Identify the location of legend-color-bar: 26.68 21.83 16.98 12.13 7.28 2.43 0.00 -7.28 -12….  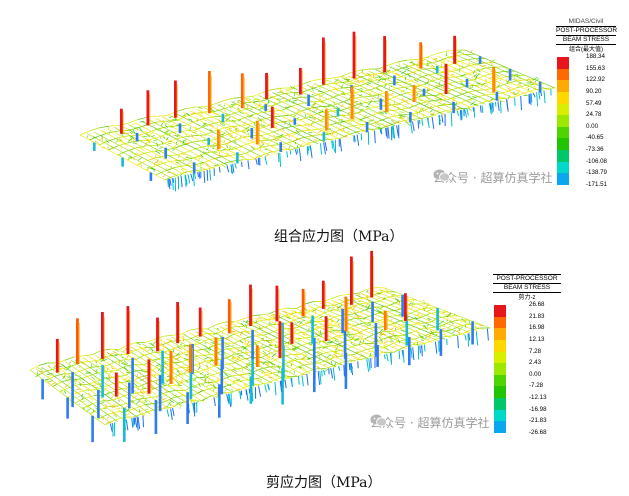
(527, 368).